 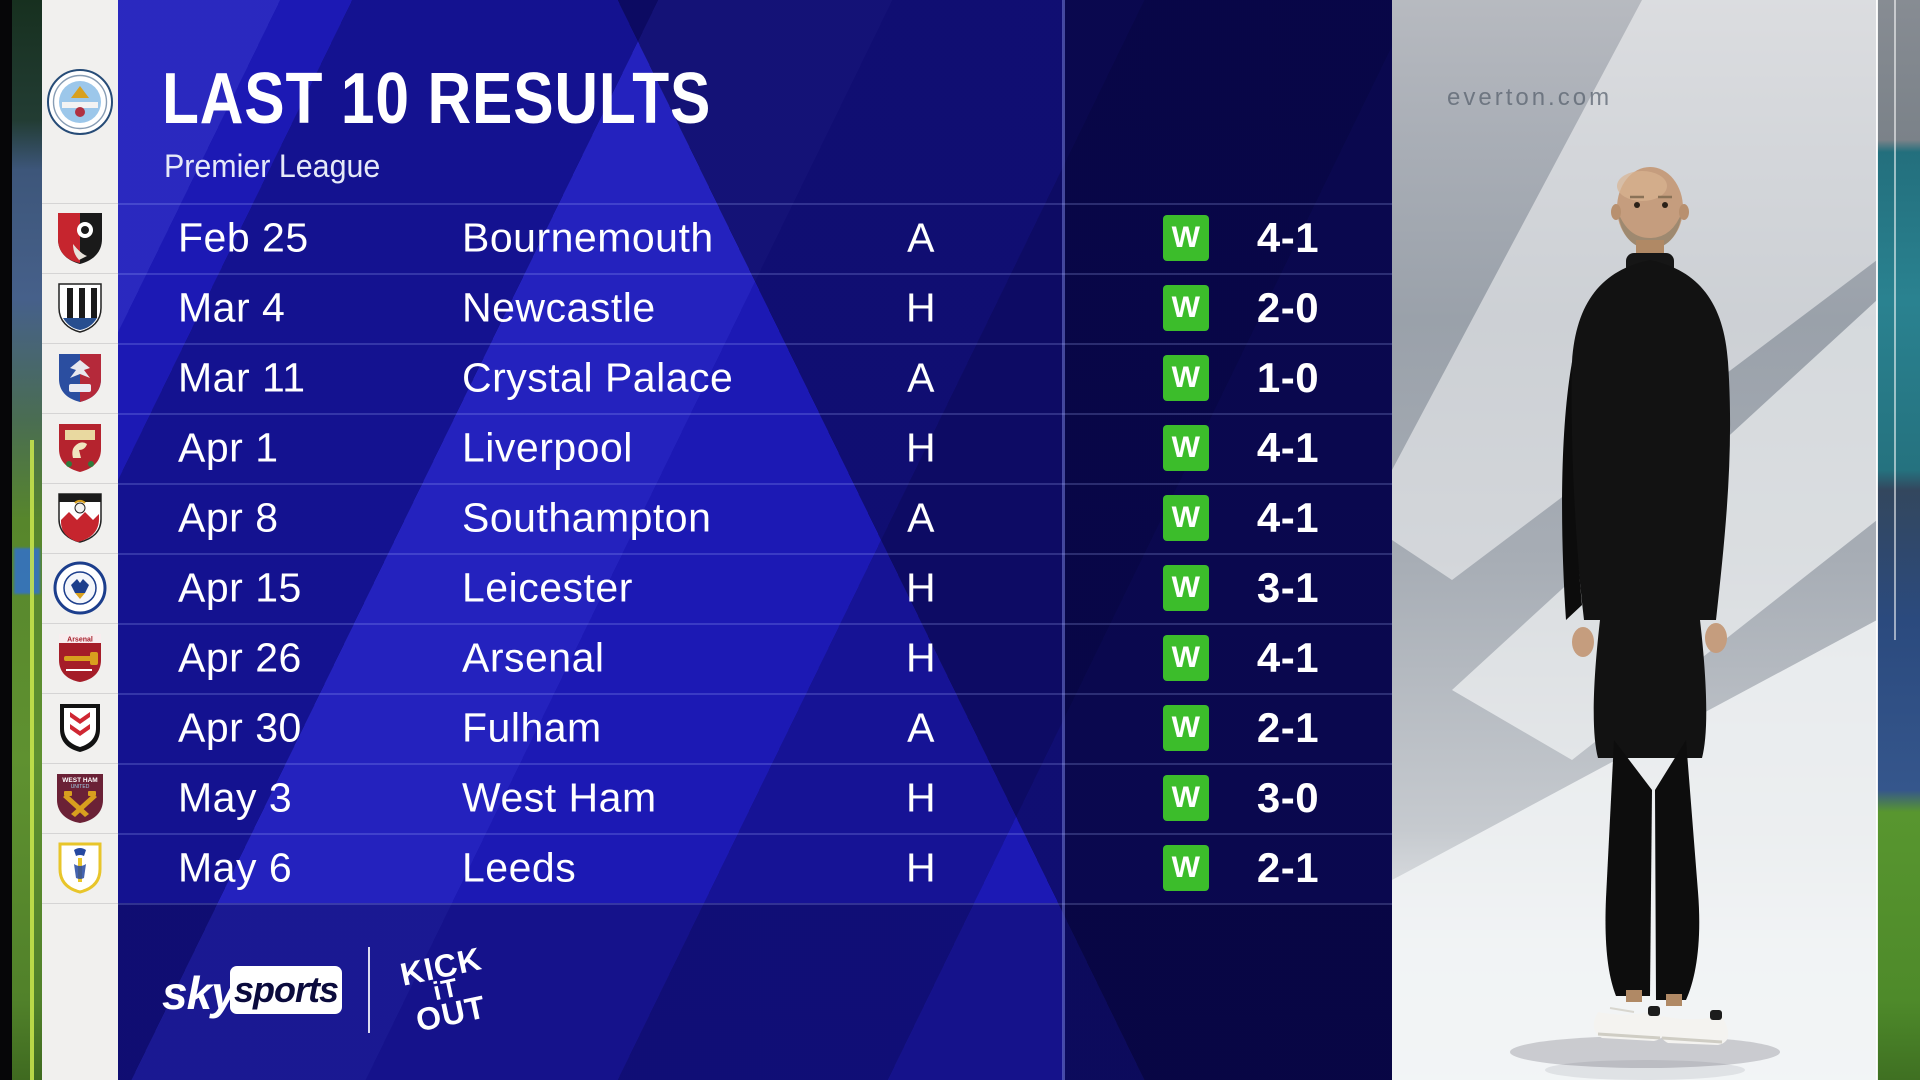 What do you see at coordinates (755, 798) in the screenshot?
I see `result-row: May 3 West Ham H W 3-0` at bounding box center [755, 798].